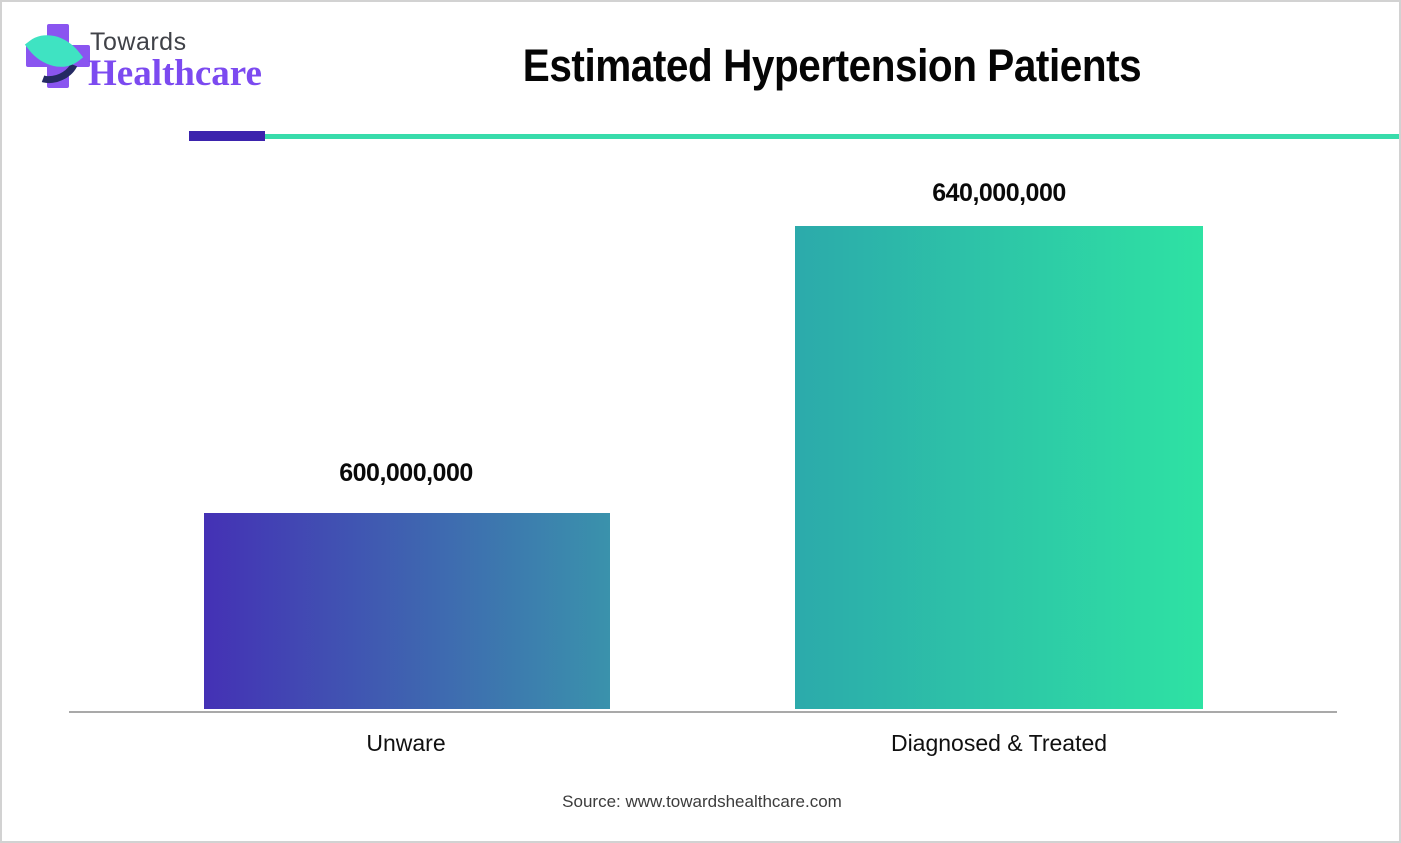 Image resolution: width=1401 pixels, height=843 pixels. What do you see at coordinates (832, 136) in the screenshot?
I see `divider-line` at bounding box center [832, 136].